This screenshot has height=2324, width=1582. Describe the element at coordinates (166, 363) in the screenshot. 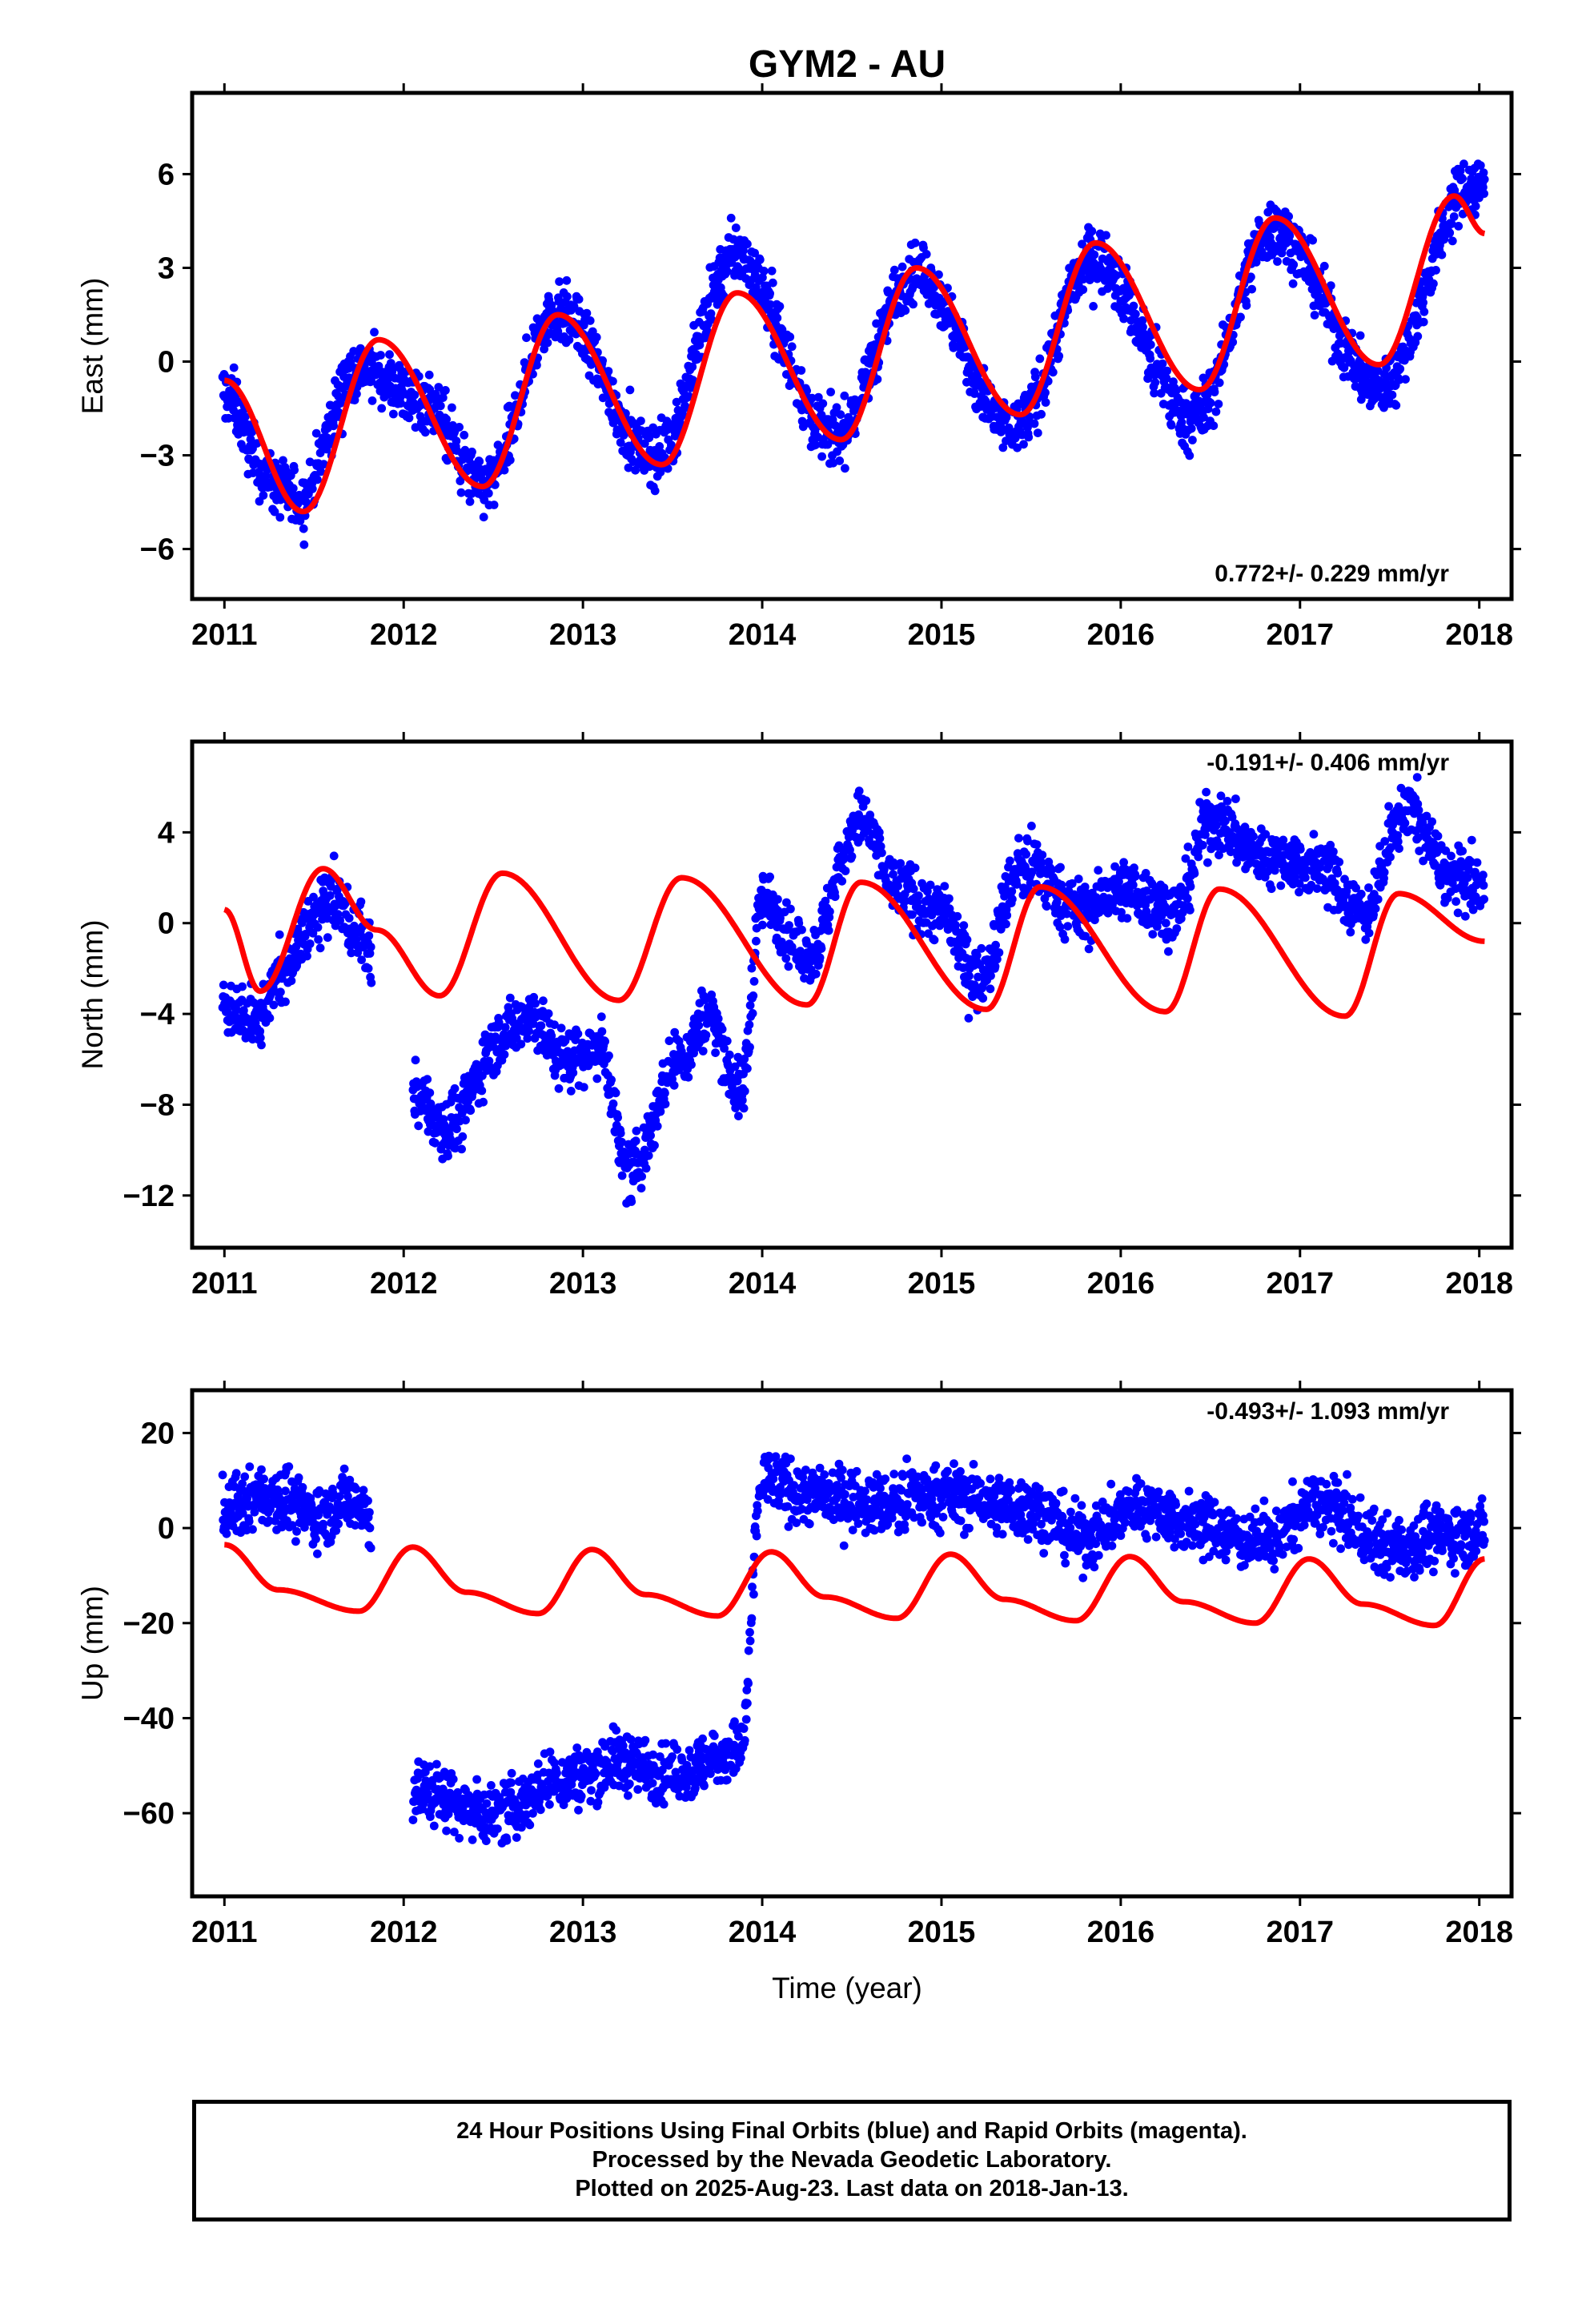

I see `y-tick-label: 0` at that location.